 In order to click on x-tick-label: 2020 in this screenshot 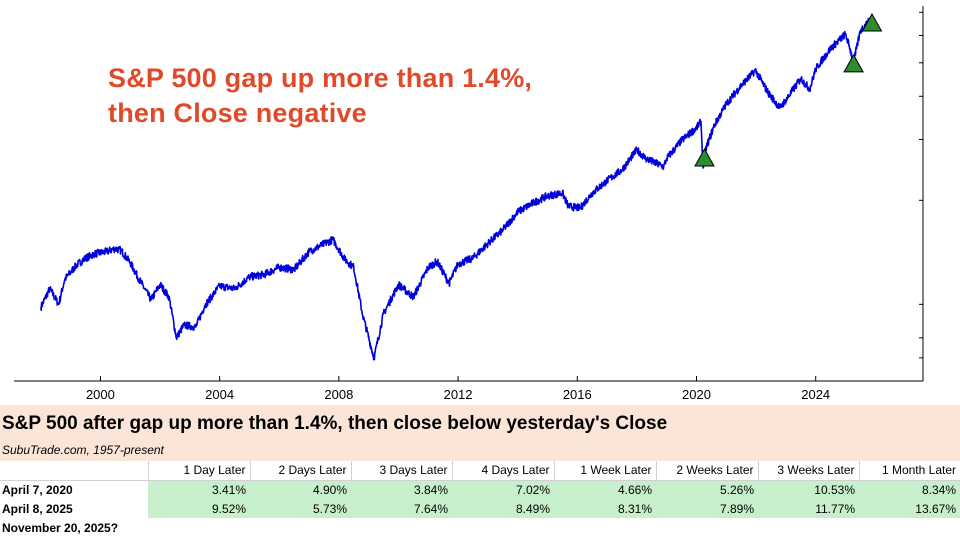, I will do `click(696, 394)`.